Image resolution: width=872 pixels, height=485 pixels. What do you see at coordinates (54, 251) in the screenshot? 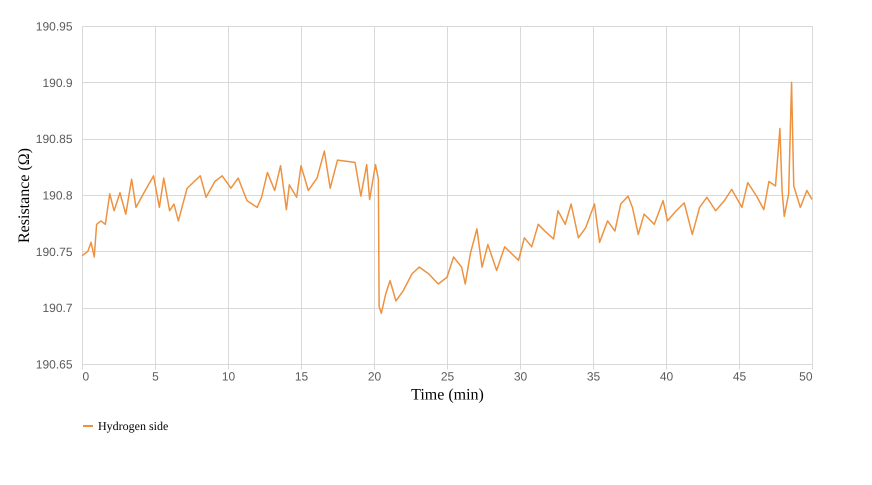
I see `y-tick-label: 190.75` at bounding box center [54, 251].